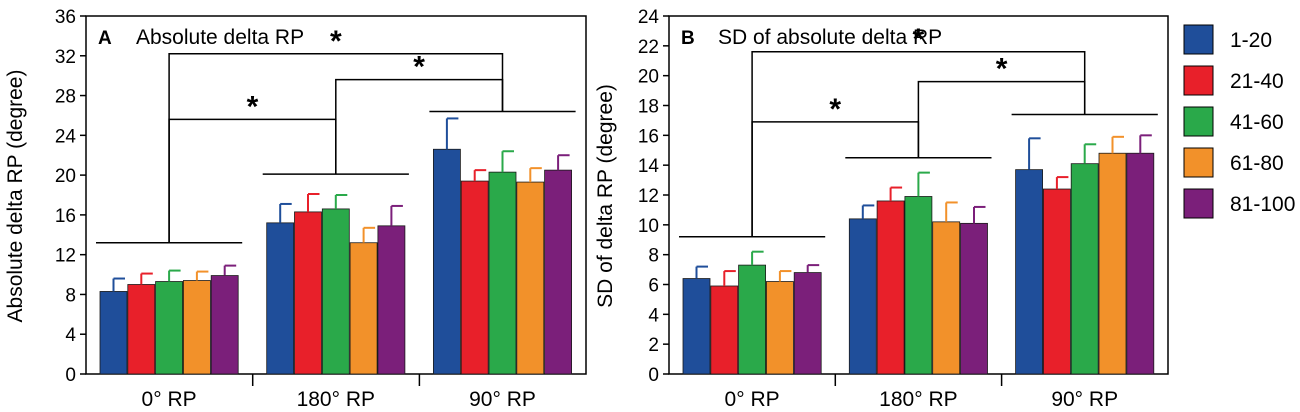 This screenshot has height=412, width=1300. I want to click on legend: 1-20 21-40 41-60 61-80 81-100, so click(1239, 121).